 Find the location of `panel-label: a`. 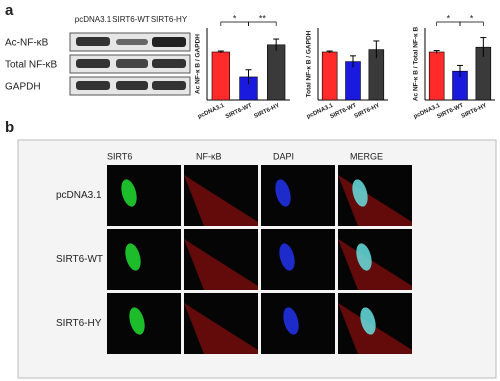

panel-label: a is located at coordinates (9, 10).